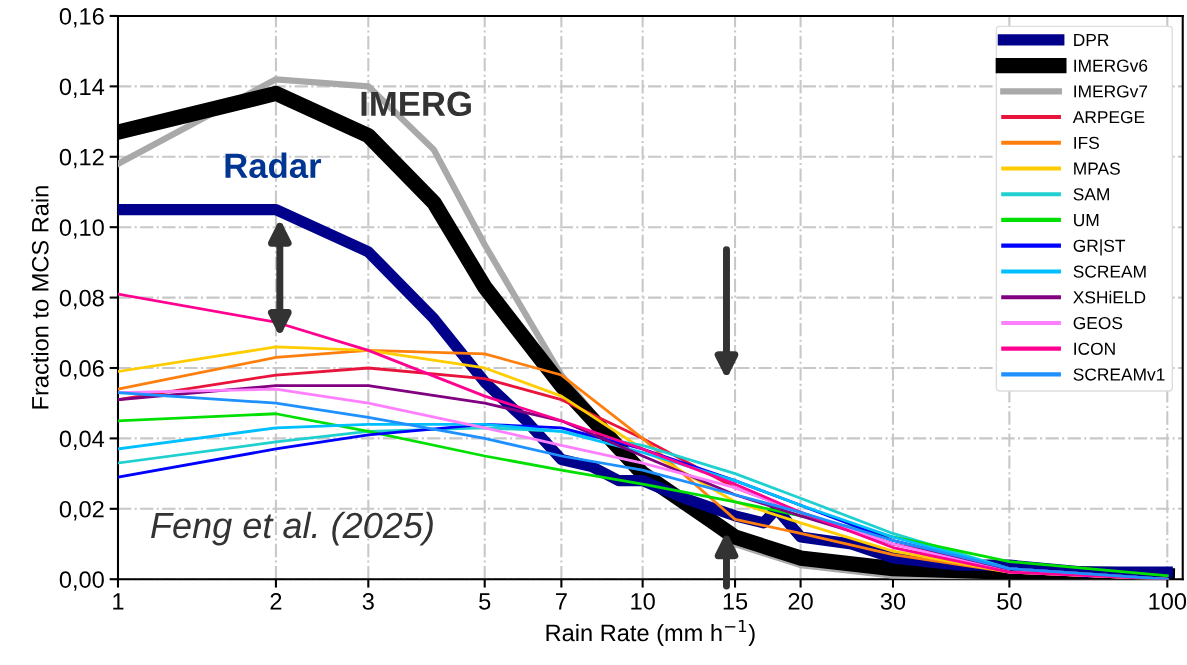 This screenshot has height=665, width=1187. What do you see at coordinates (650, 632) in the screenshot?
I see `x-axis-title: Rain Rate (mm h$^{−1}$)` at bounding box center [650, 632].